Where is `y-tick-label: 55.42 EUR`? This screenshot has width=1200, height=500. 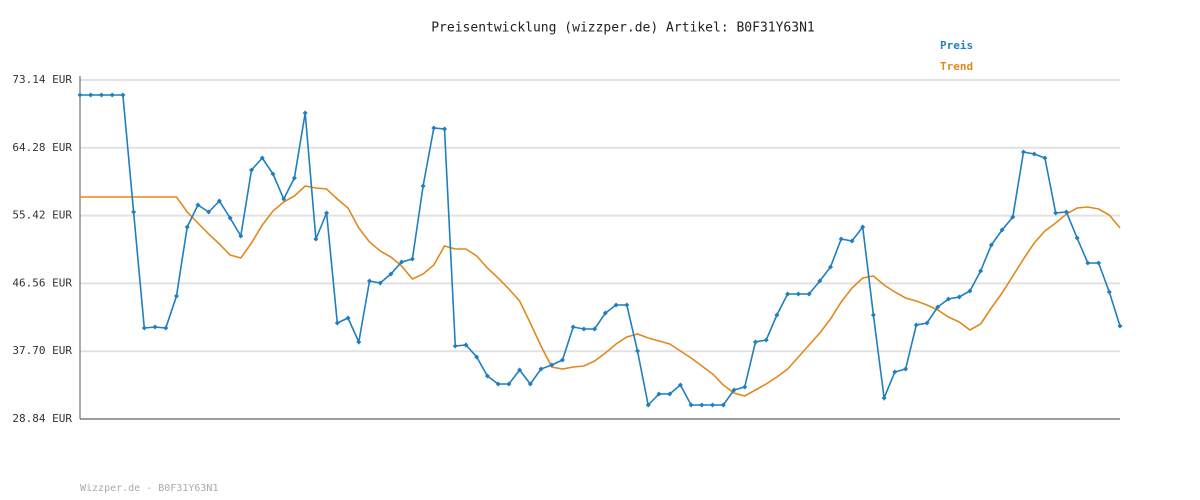 y-tick-label: 55.42 EUR is located at coordinates (42, 215).